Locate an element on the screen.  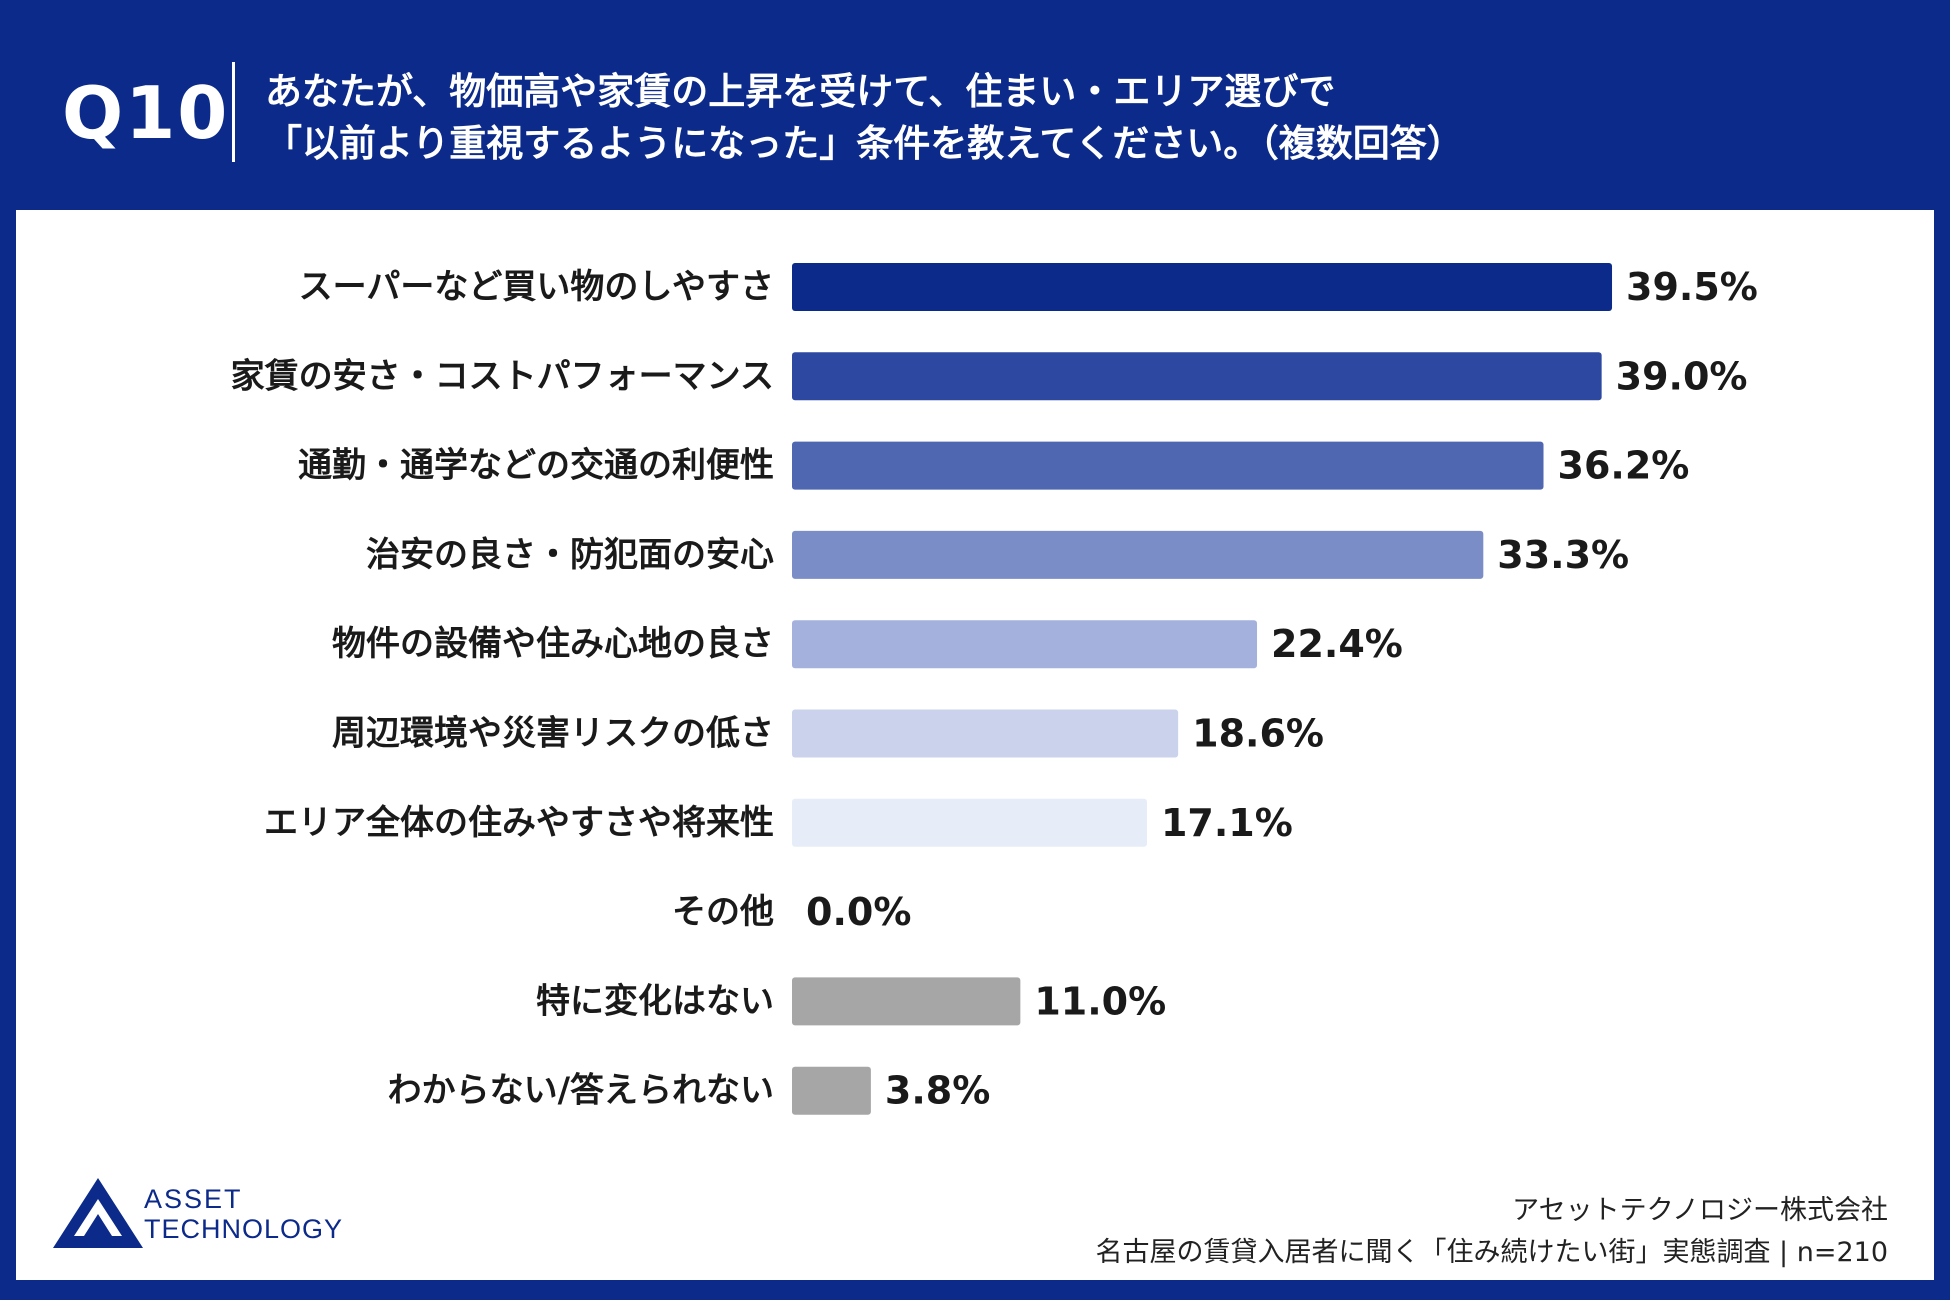
question-number: Q10 is located at coordinates (146, 113).